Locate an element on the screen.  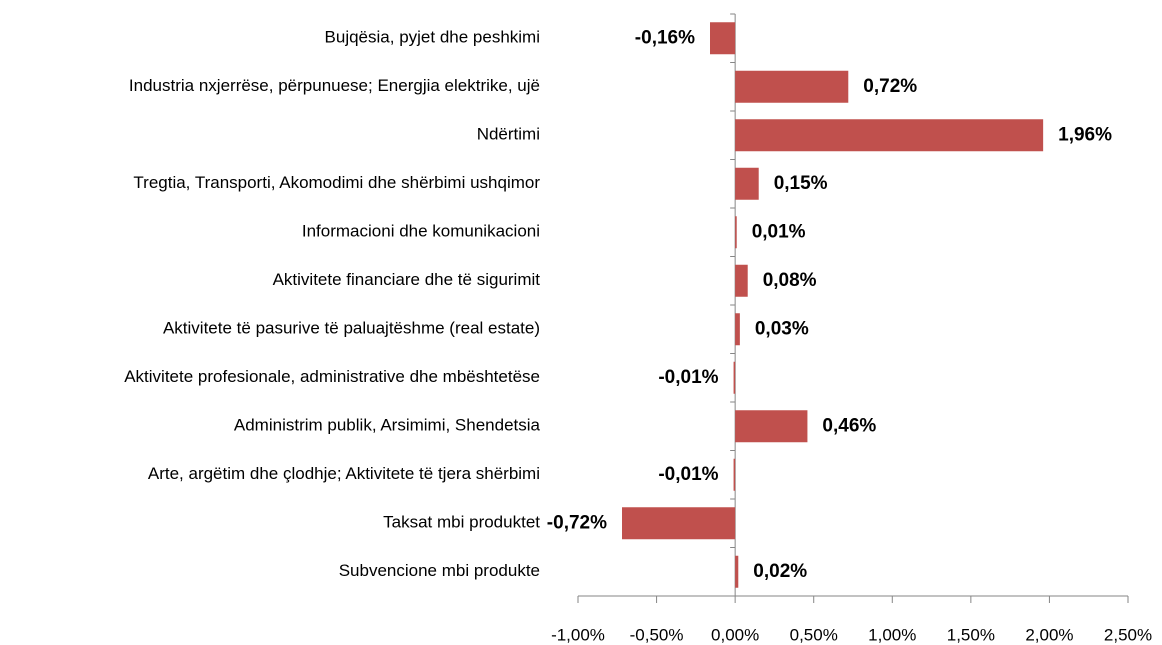
value-label: -0,16% is located at coordinates (665, 37).